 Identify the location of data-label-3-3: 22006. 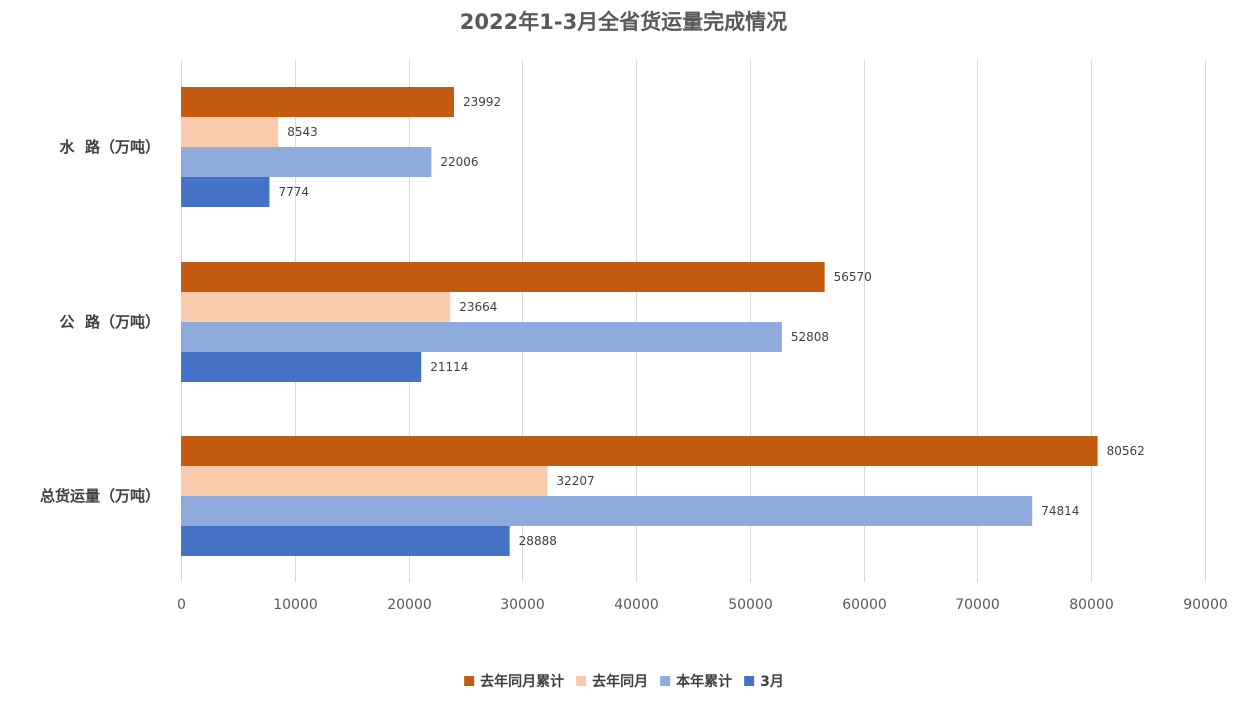
(459, 162).